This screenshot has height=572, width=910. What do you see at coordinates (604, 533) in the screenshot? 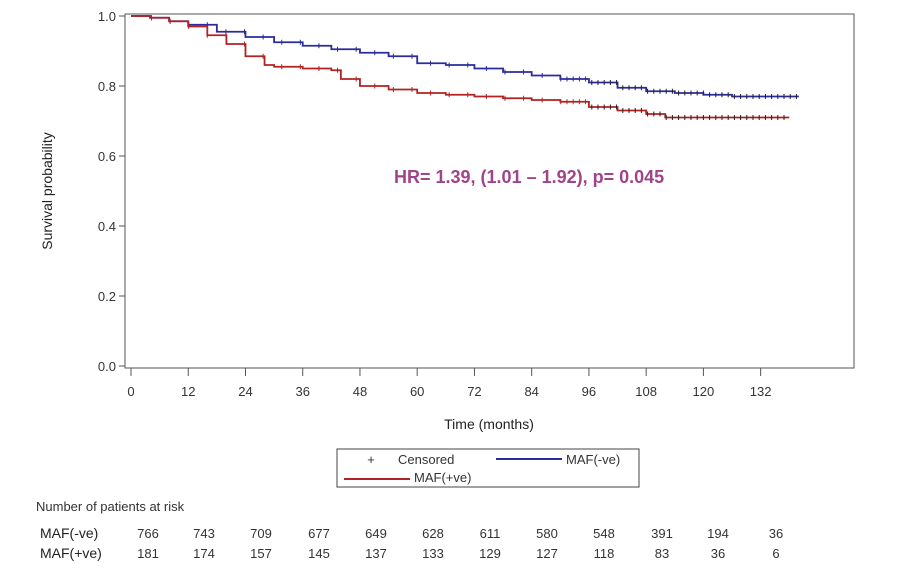
I see `risk-cell: 548` at bounding box center [604, 533].